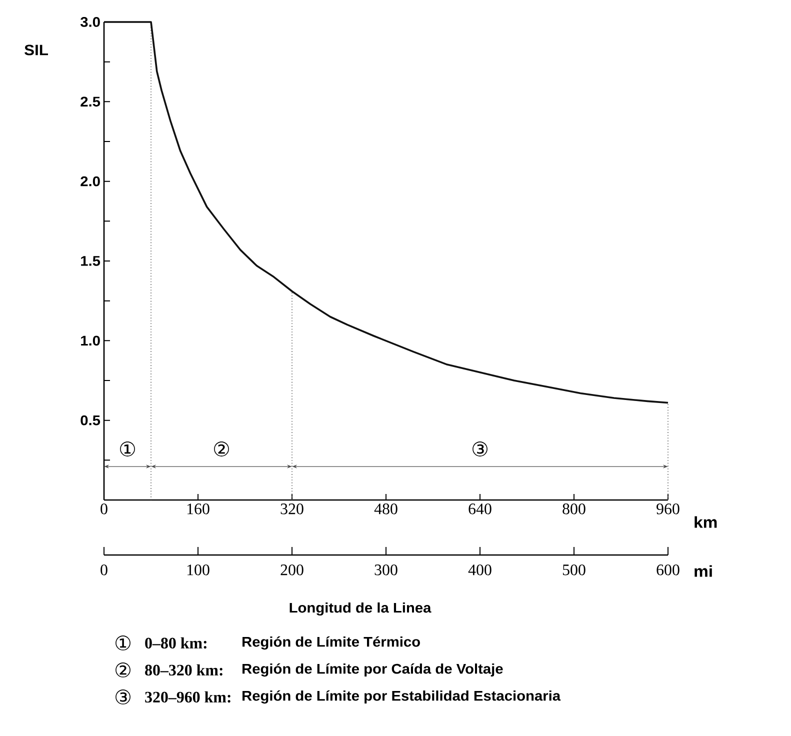 The image size is (791, 736). What do you see at coordinates (292, 570) in the screenshot?
I see `x2-tick-label: 200` at bounding box center [292, 570].